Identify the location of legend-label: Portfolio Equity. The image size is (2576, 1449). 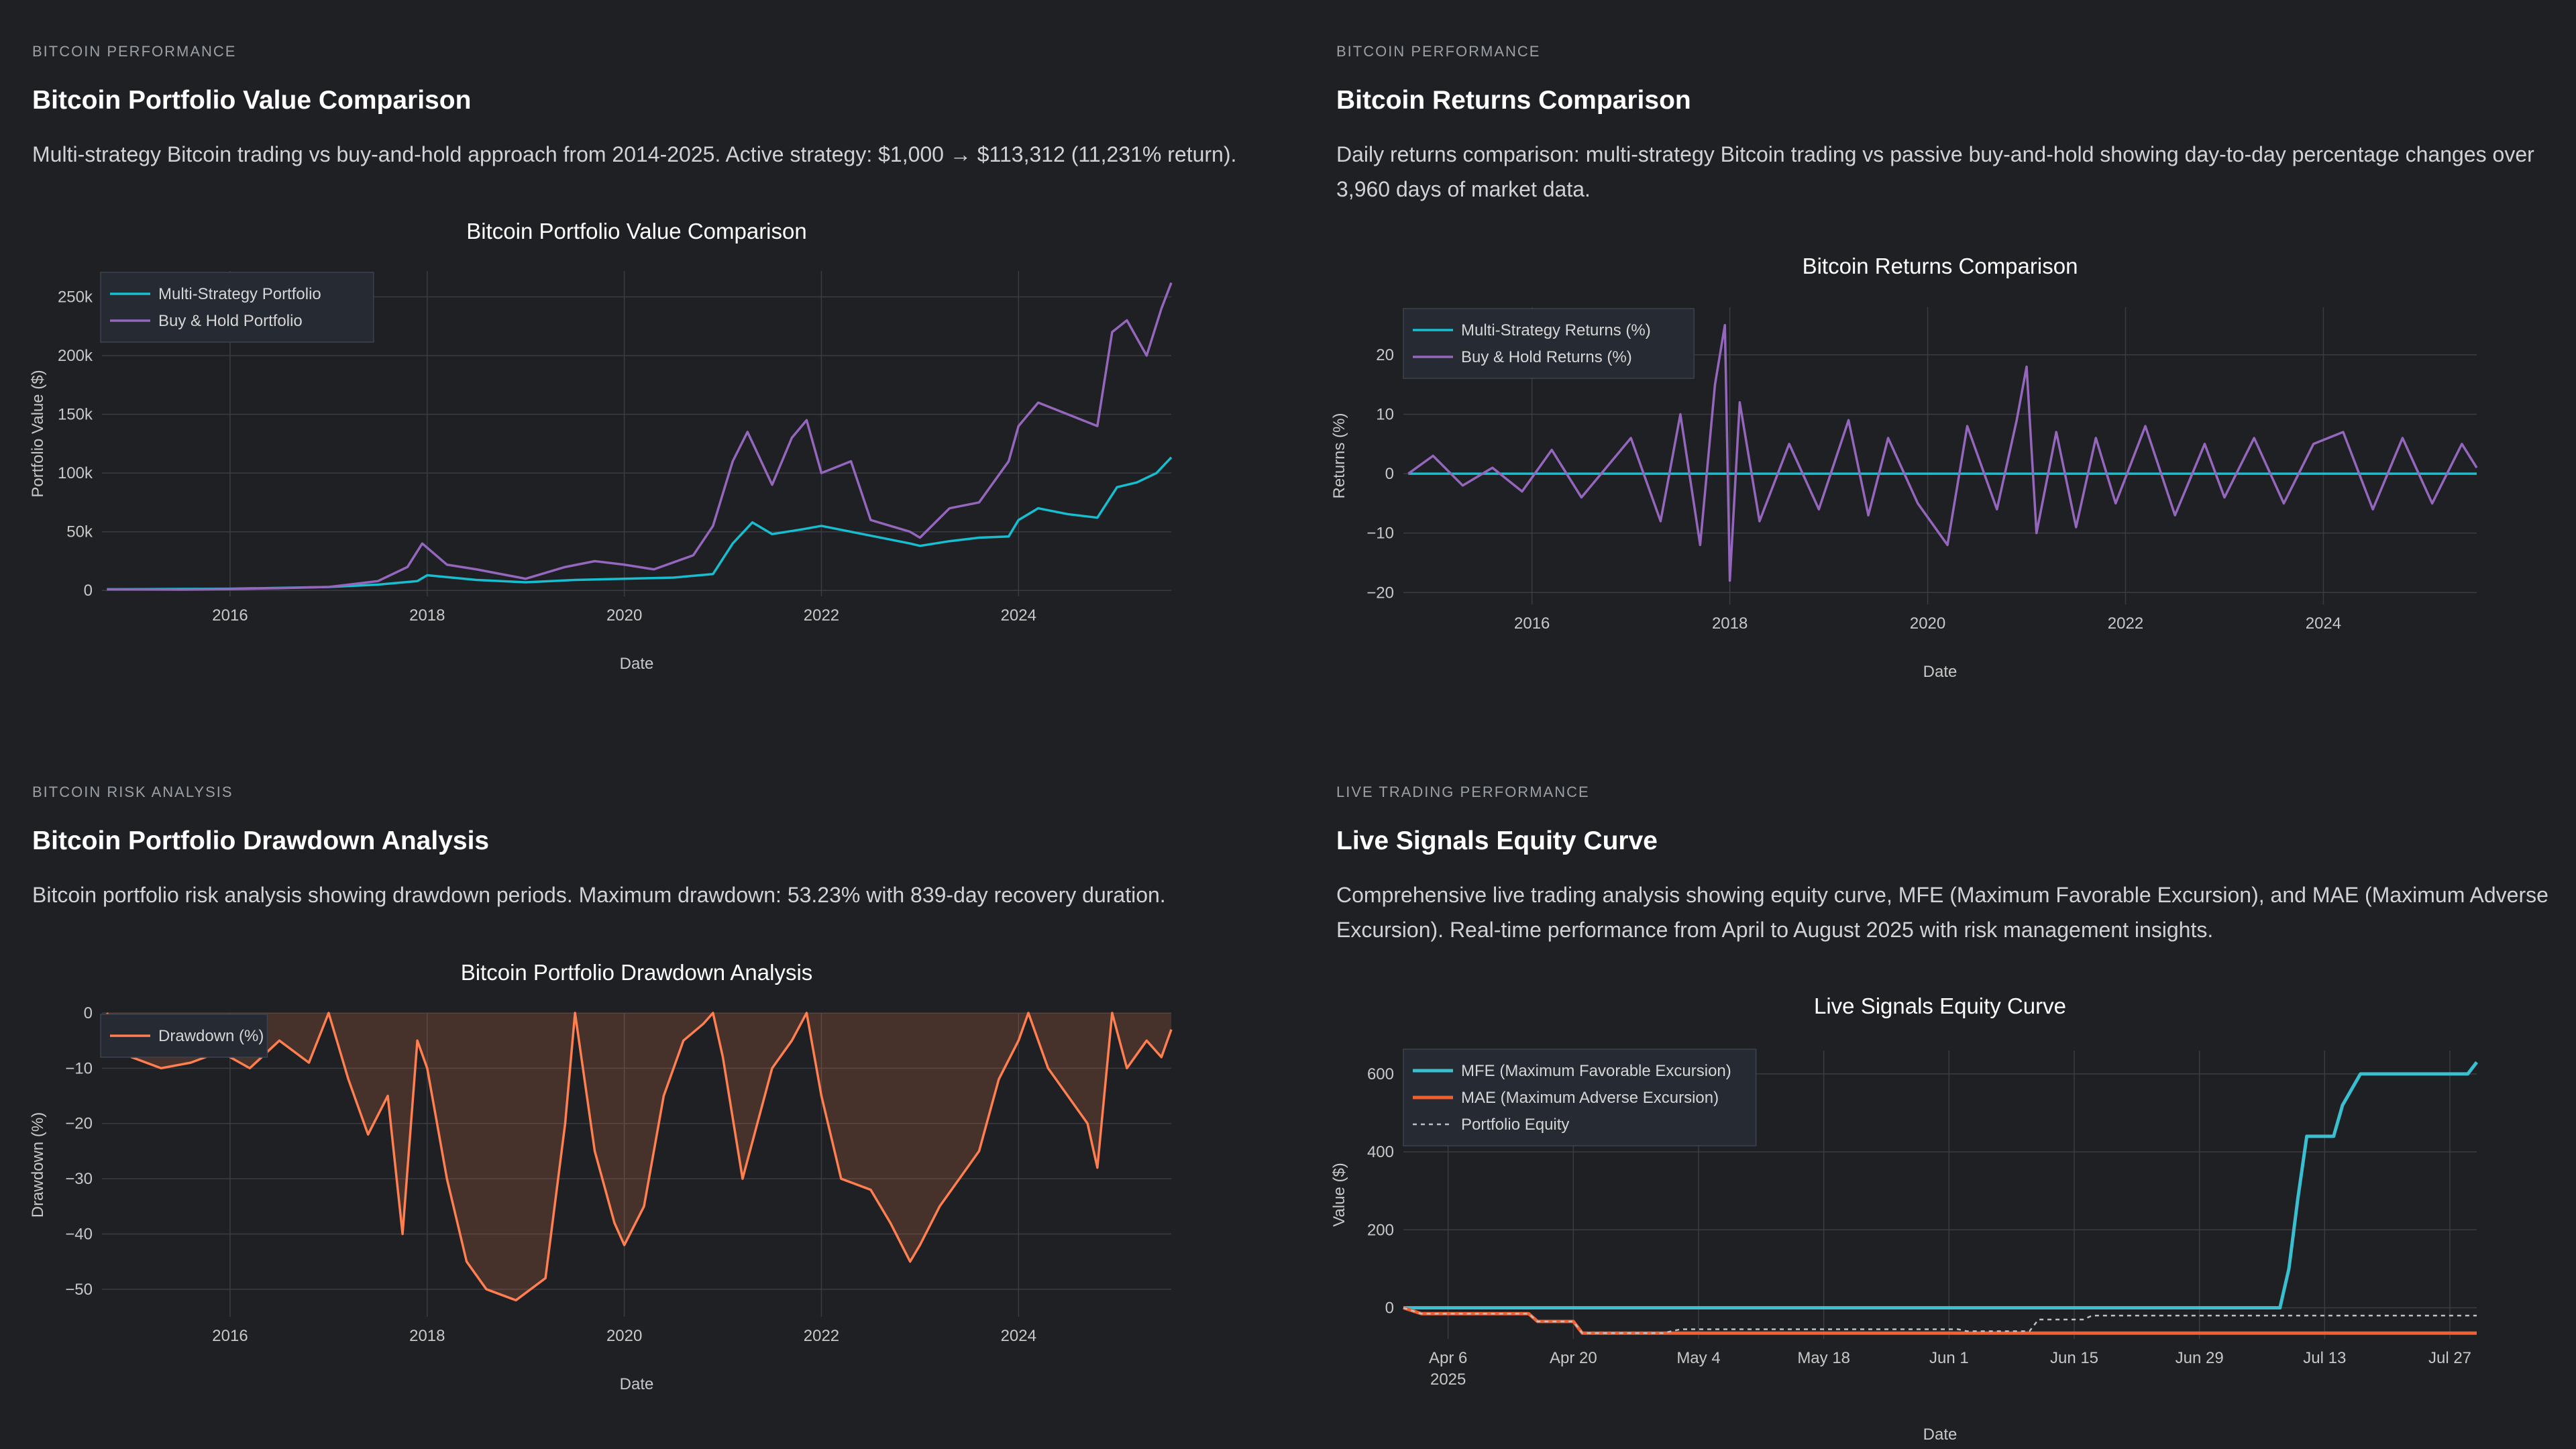
(1515, 1125).